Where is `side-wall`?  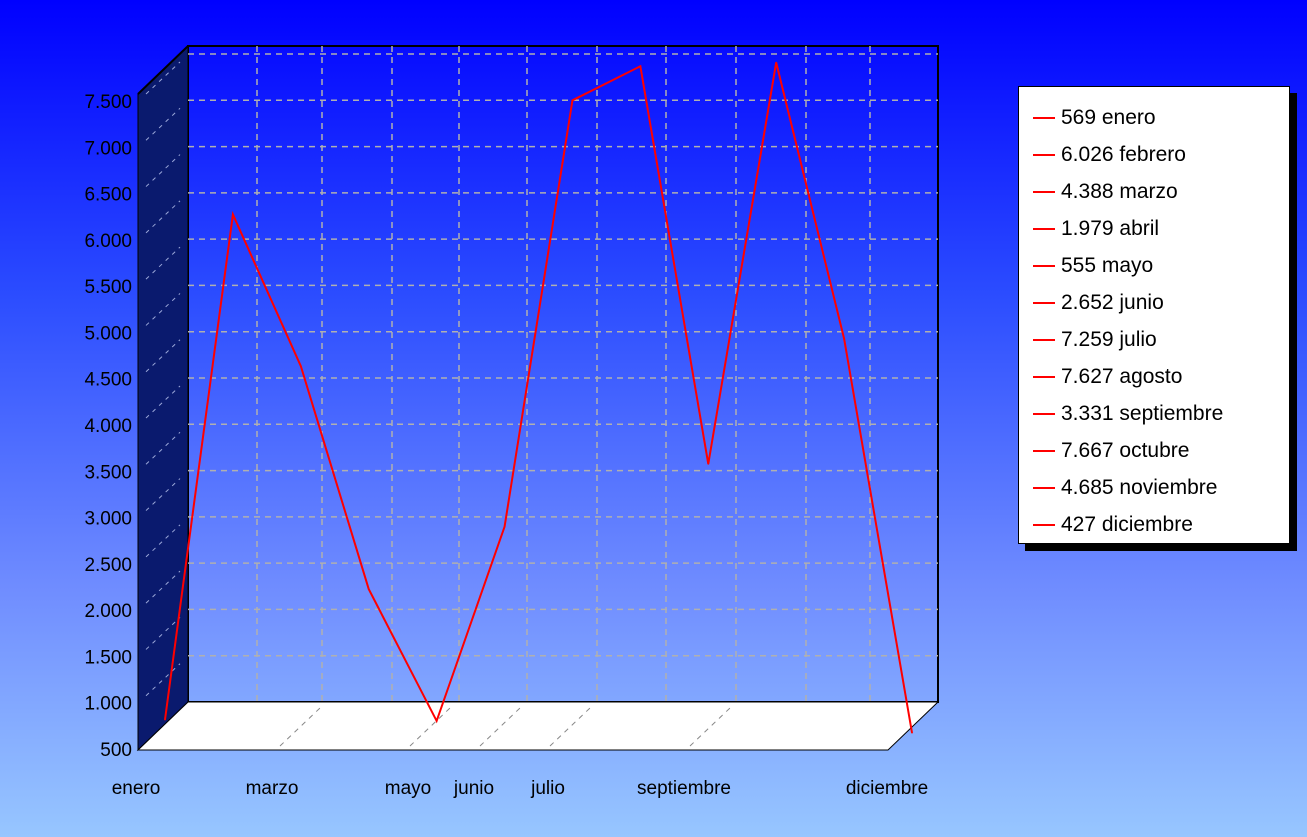
side-wall is located at coordinates (163, 398).